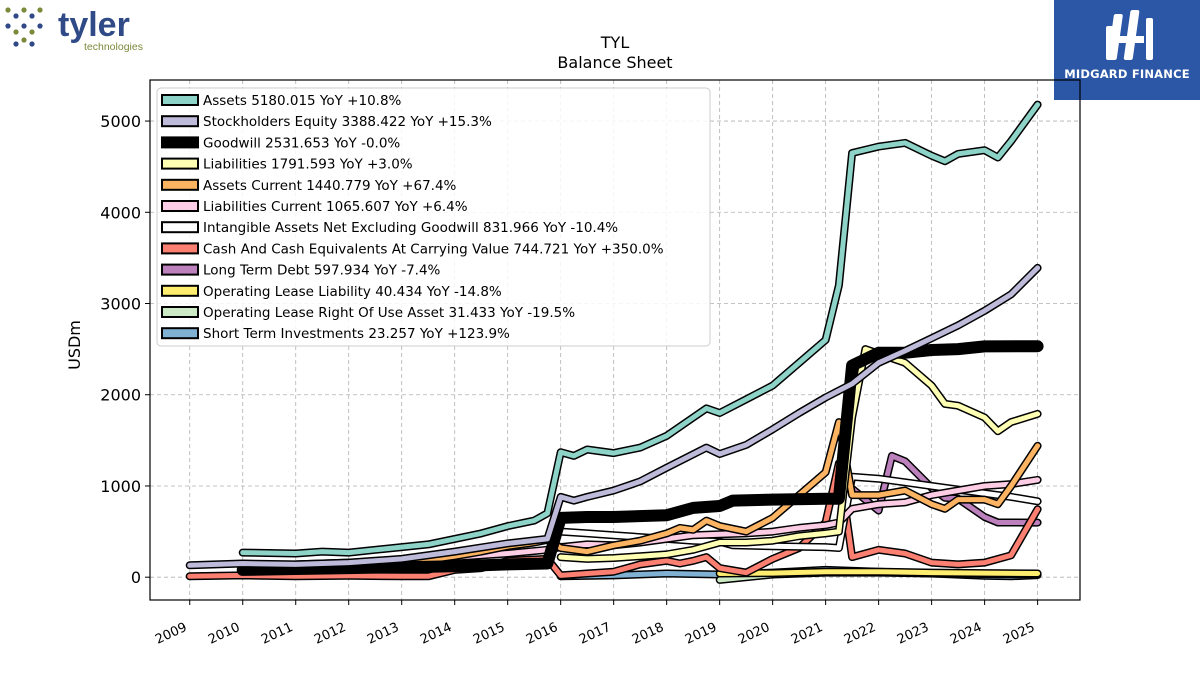 This screenshot has width=1200, height=675. I want to click on series-cash-and-cash-equivalents-at-carrying-value, so click(613, 520).